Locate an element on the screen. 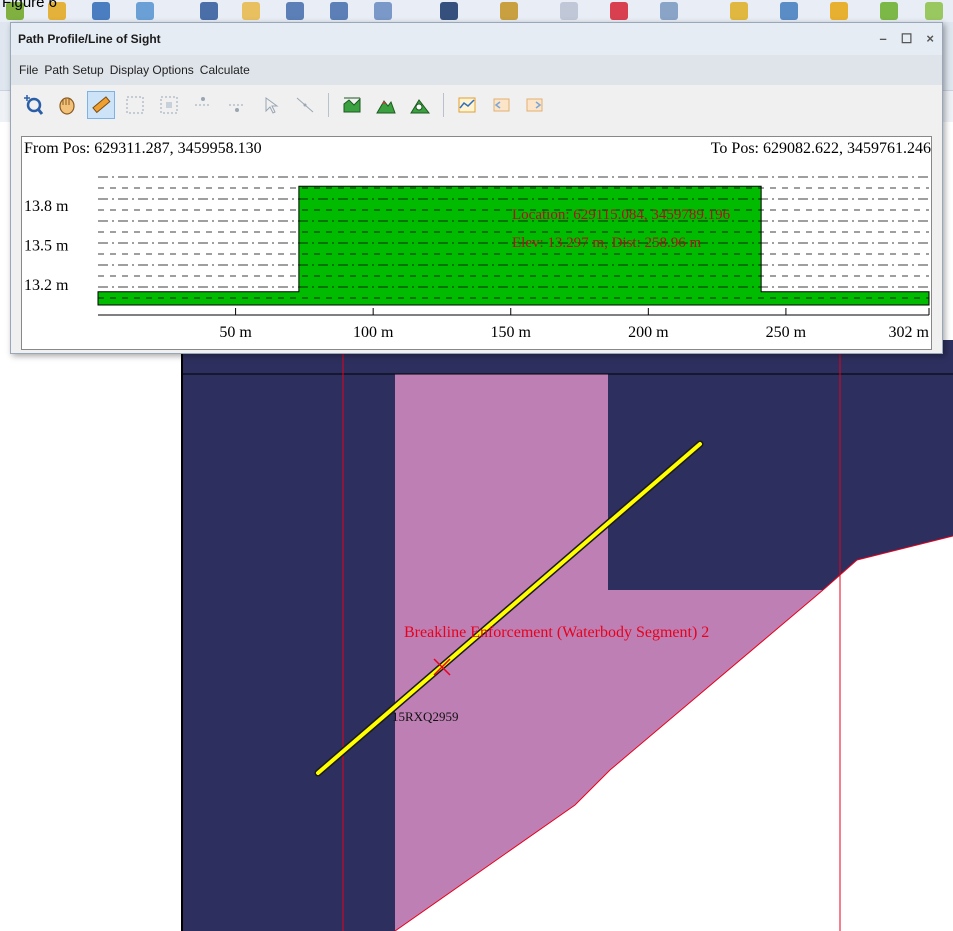 The width and height of the screenshot is (953, 931). cursor-elevation: Elev: 13.297 m, Dist: 258.96 m is located at coordinates (606, 243).